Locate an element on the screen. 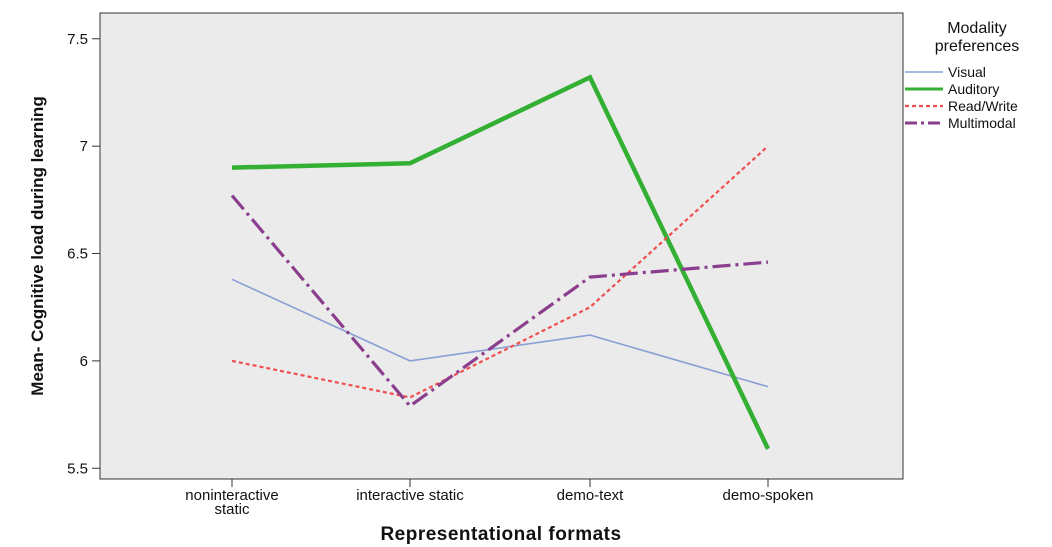 This screenshot has height=547, width=1052. series-line-visual is located at coordinates (500, 333).